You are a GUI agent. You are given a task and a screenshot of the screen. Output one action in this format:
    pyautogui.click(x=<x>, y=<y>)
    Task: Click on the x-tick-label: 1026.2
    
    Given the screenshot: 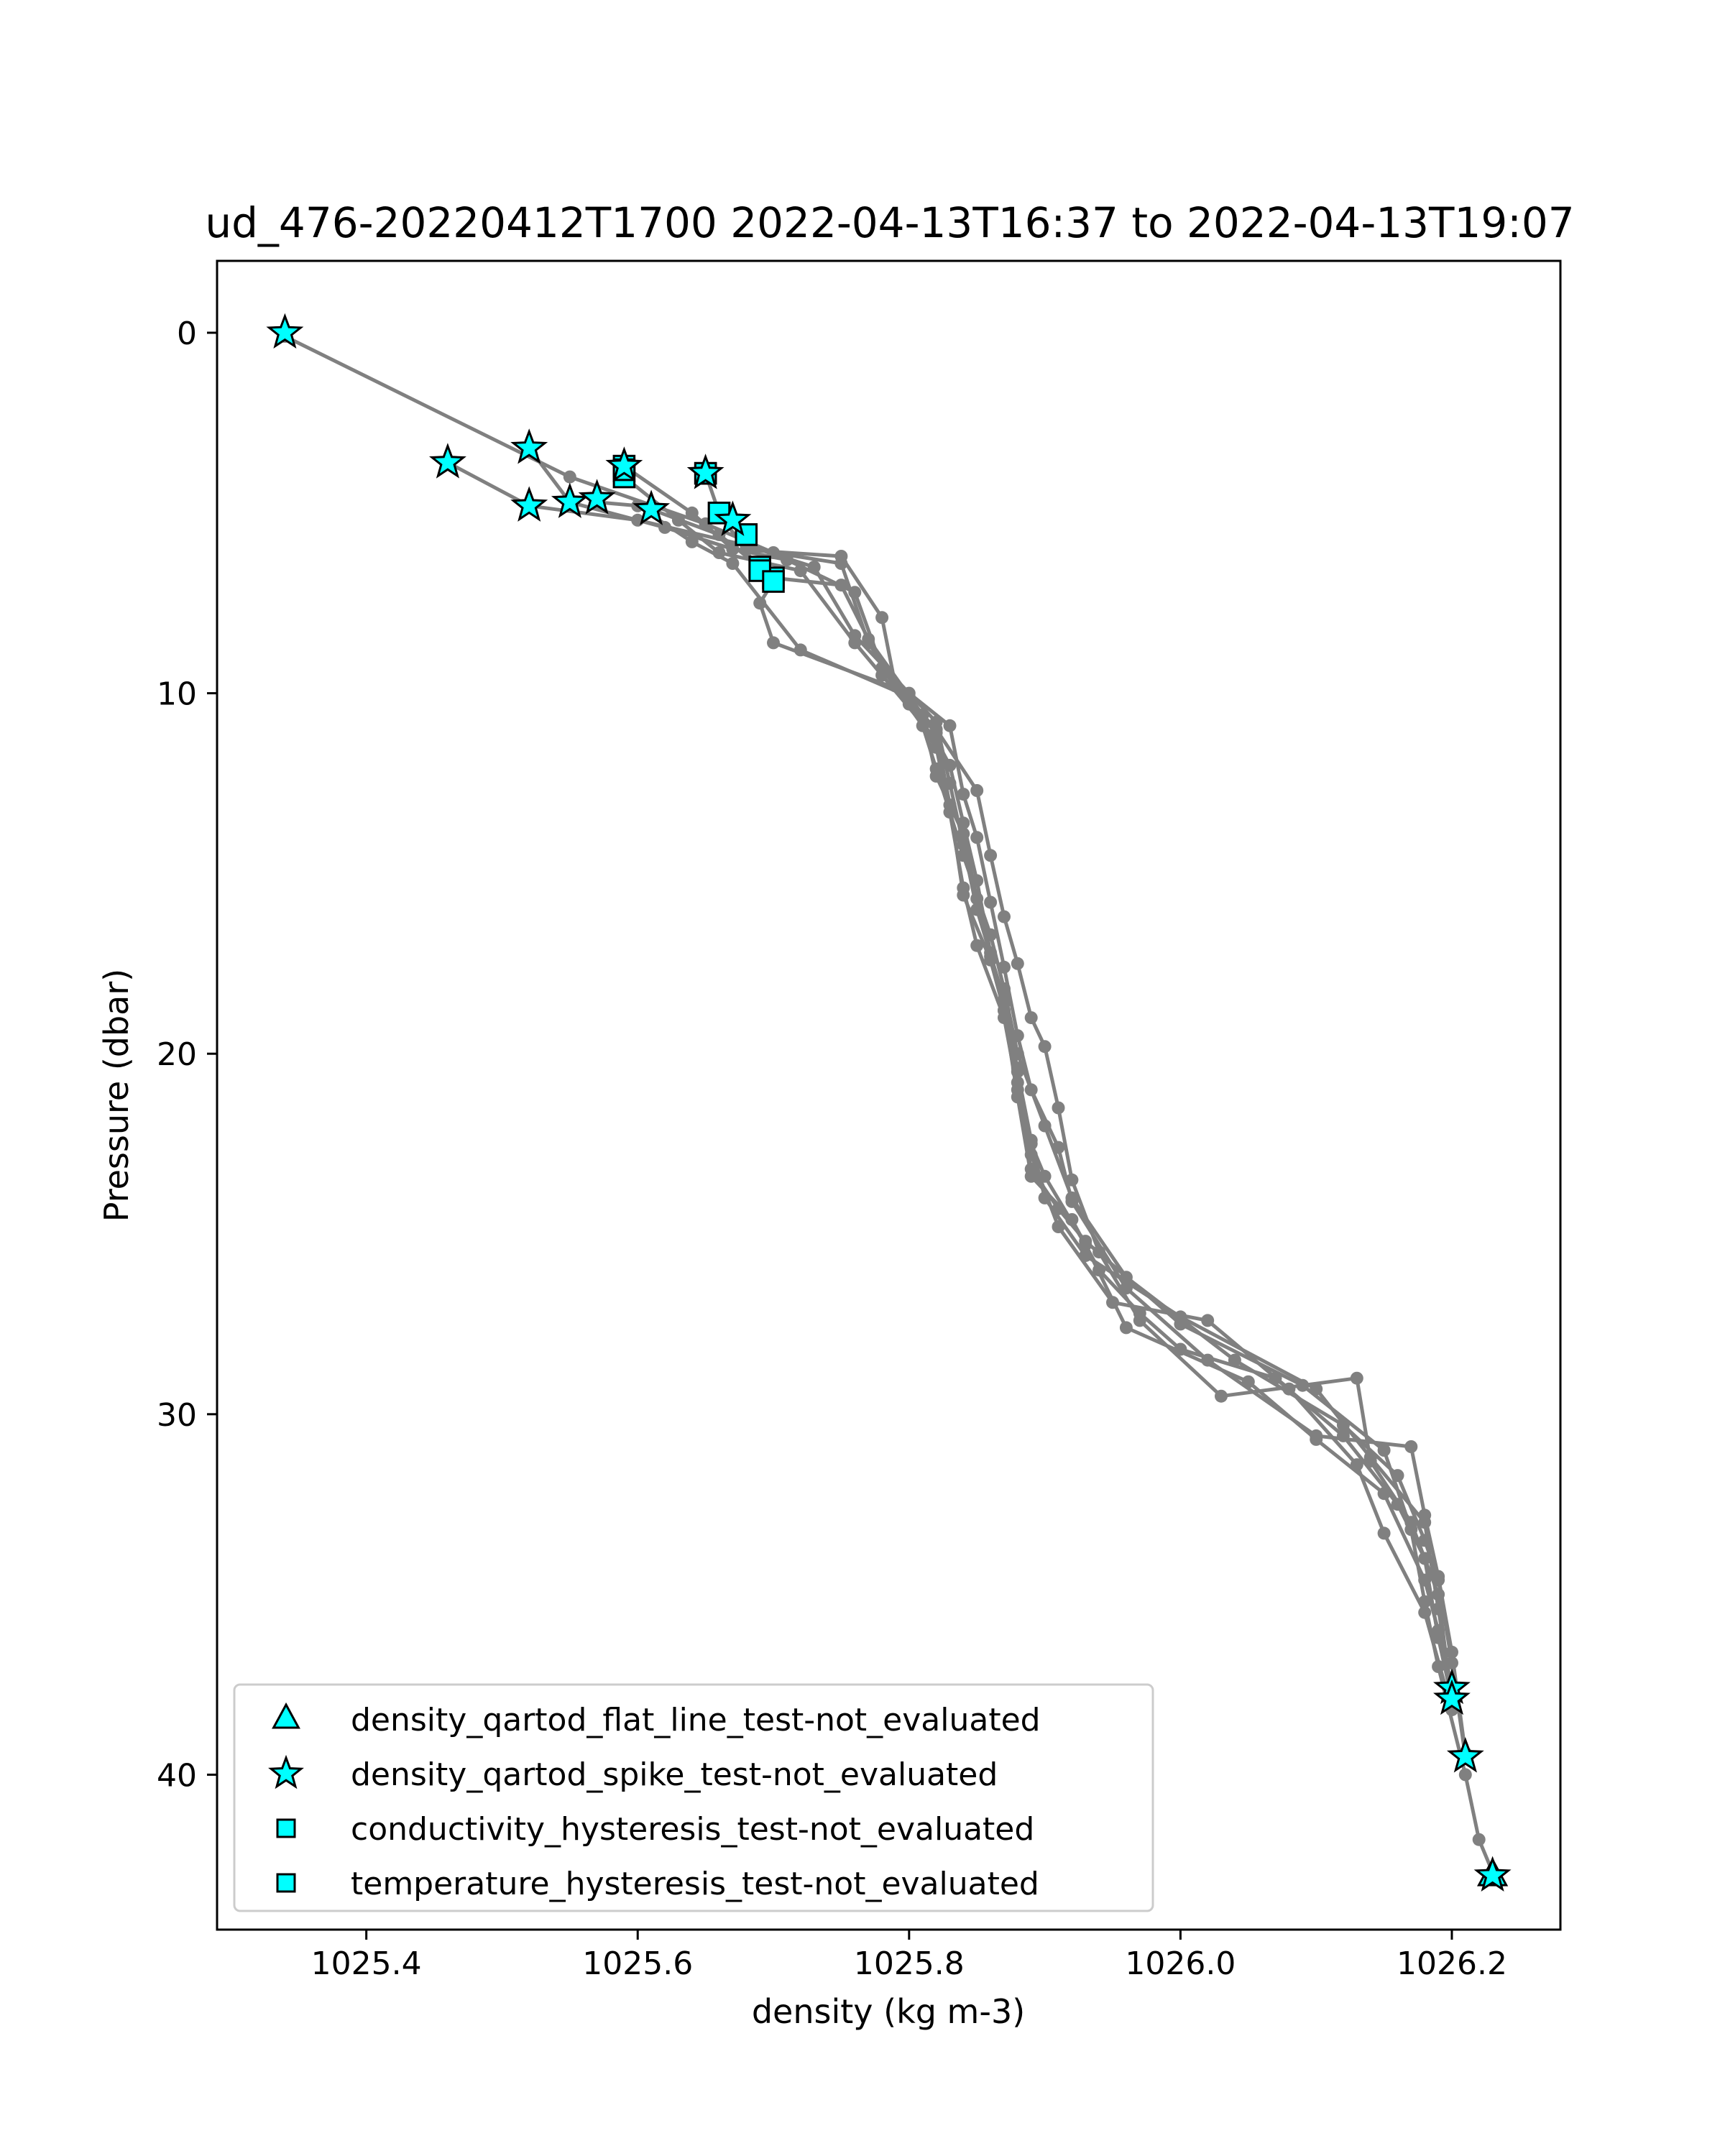 What is the action you would take?
    pyautogui.click(x=1452, y=1964)
    